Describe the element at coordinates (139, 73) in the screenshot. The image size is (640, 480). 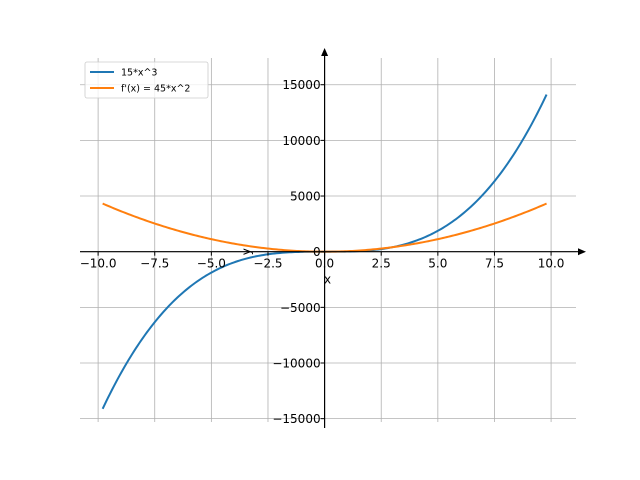
I see `legend-label-series-1: 15*x^3` at that location.